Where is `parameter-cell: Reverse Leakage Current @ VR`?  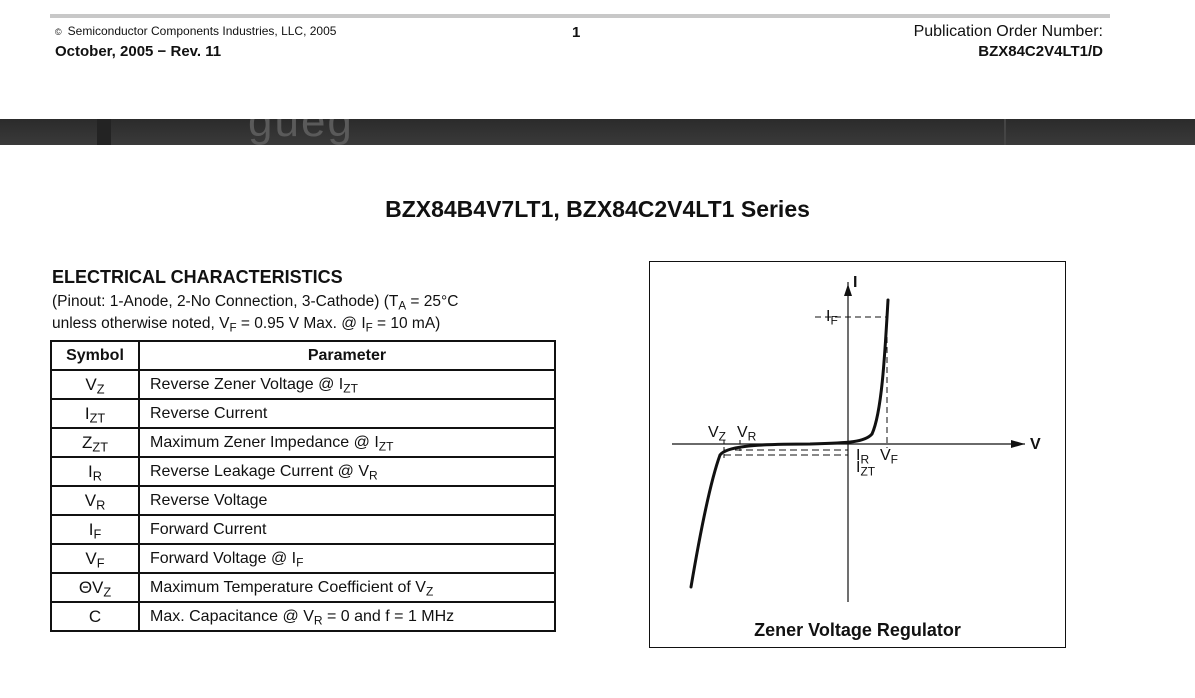
parameter-cell: Reverse Leakage Current @ VR is located at coordinates (347, 471).